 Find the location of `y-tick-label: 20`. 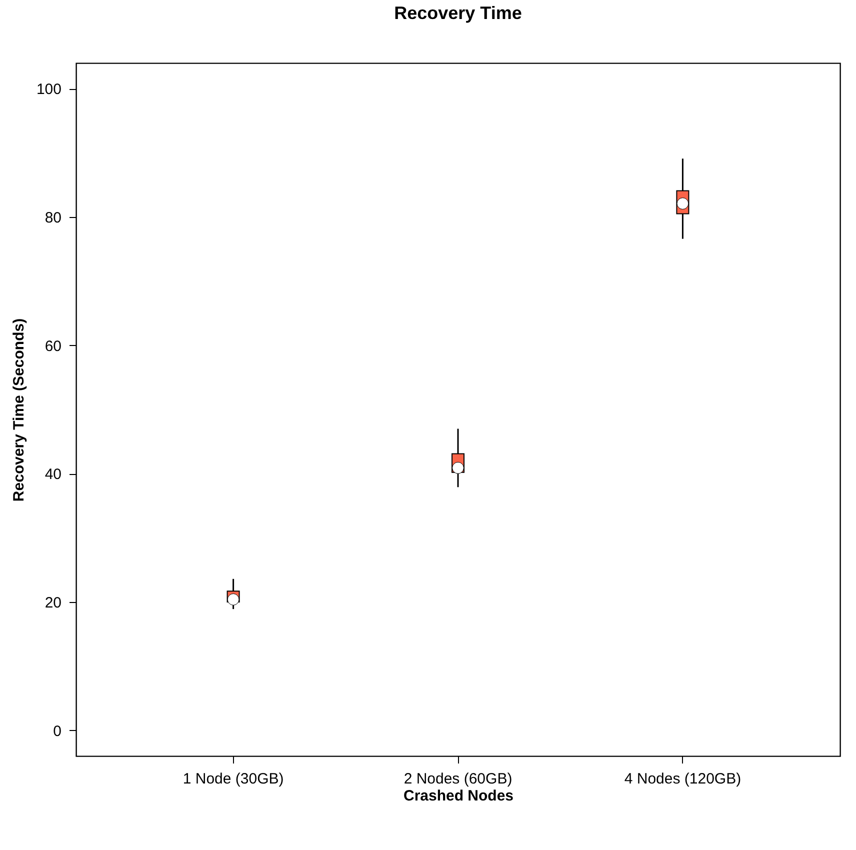

y-tick-label: 20 is located at coordinates (53, 603).